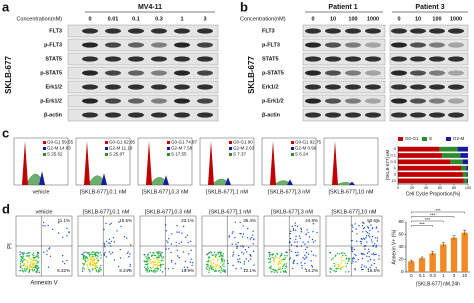  Describe the element at coordinates (179, 154) in the screenshot. I see `phase-stat: S 17.55` at that location.